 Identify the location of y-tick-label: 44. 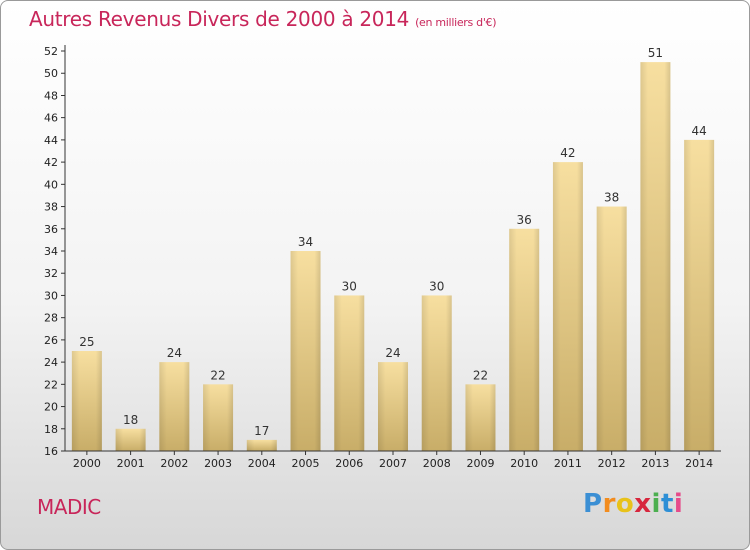
(51, 140).